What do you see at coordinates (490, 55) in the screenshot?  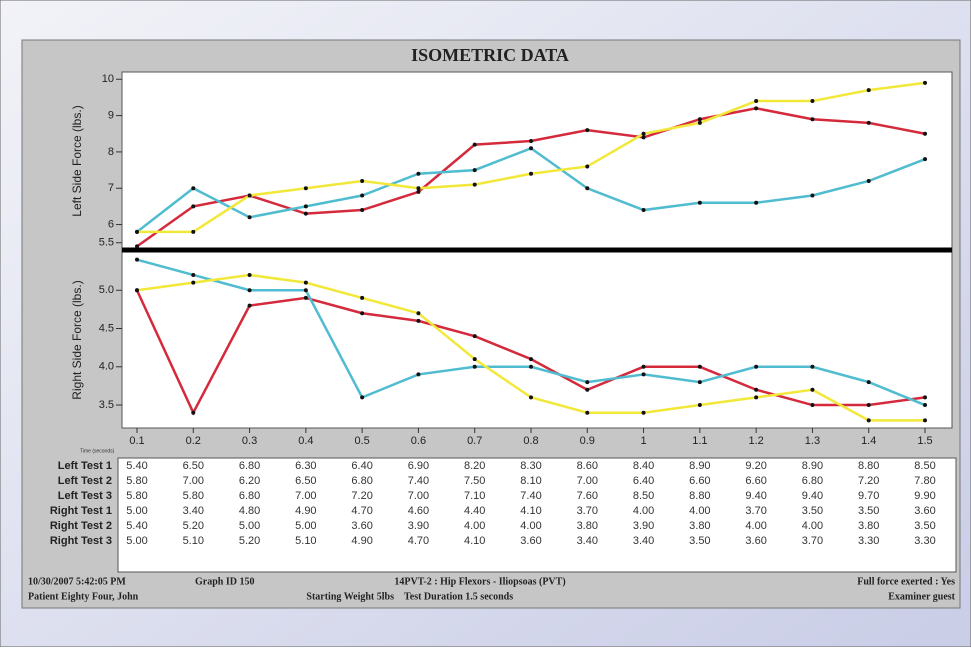 I see `chart-title: ISOMETRIC DATA` at bounding box center [490, 55].